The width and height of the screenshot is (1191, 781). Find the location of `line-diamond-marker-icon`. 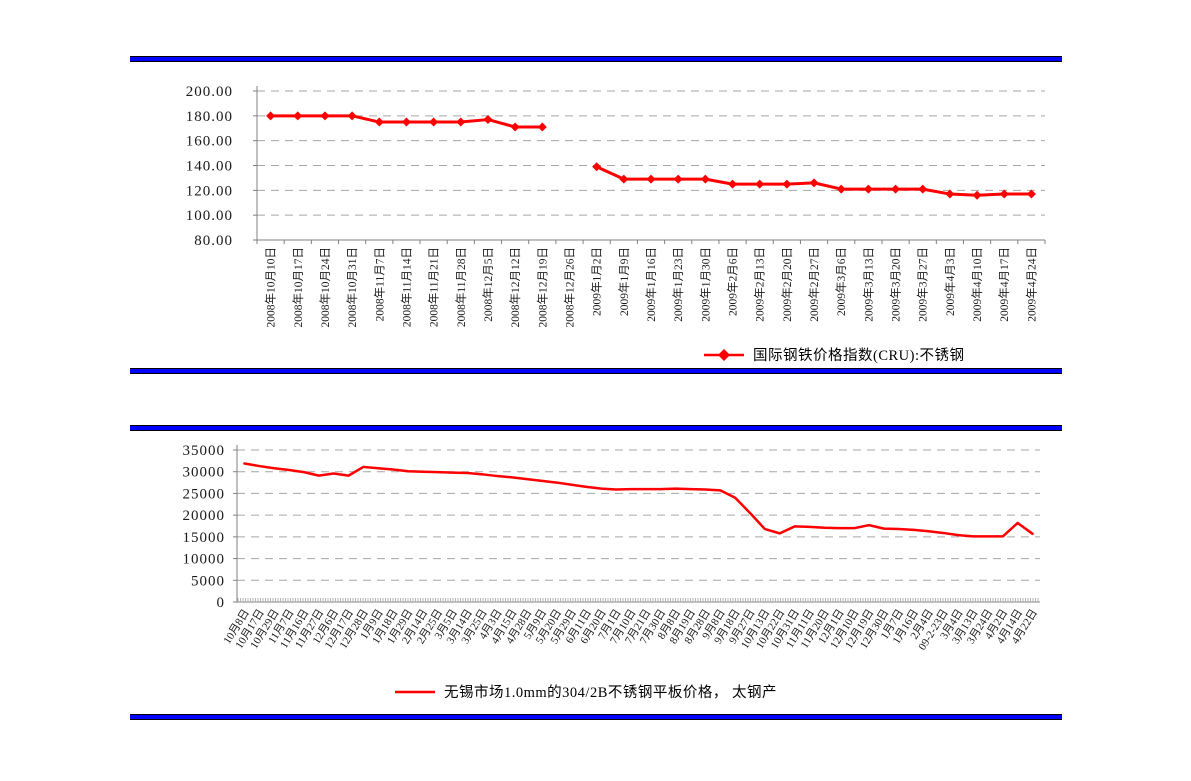

line-diamond-marker-icon is located at coordinates (724, 354).